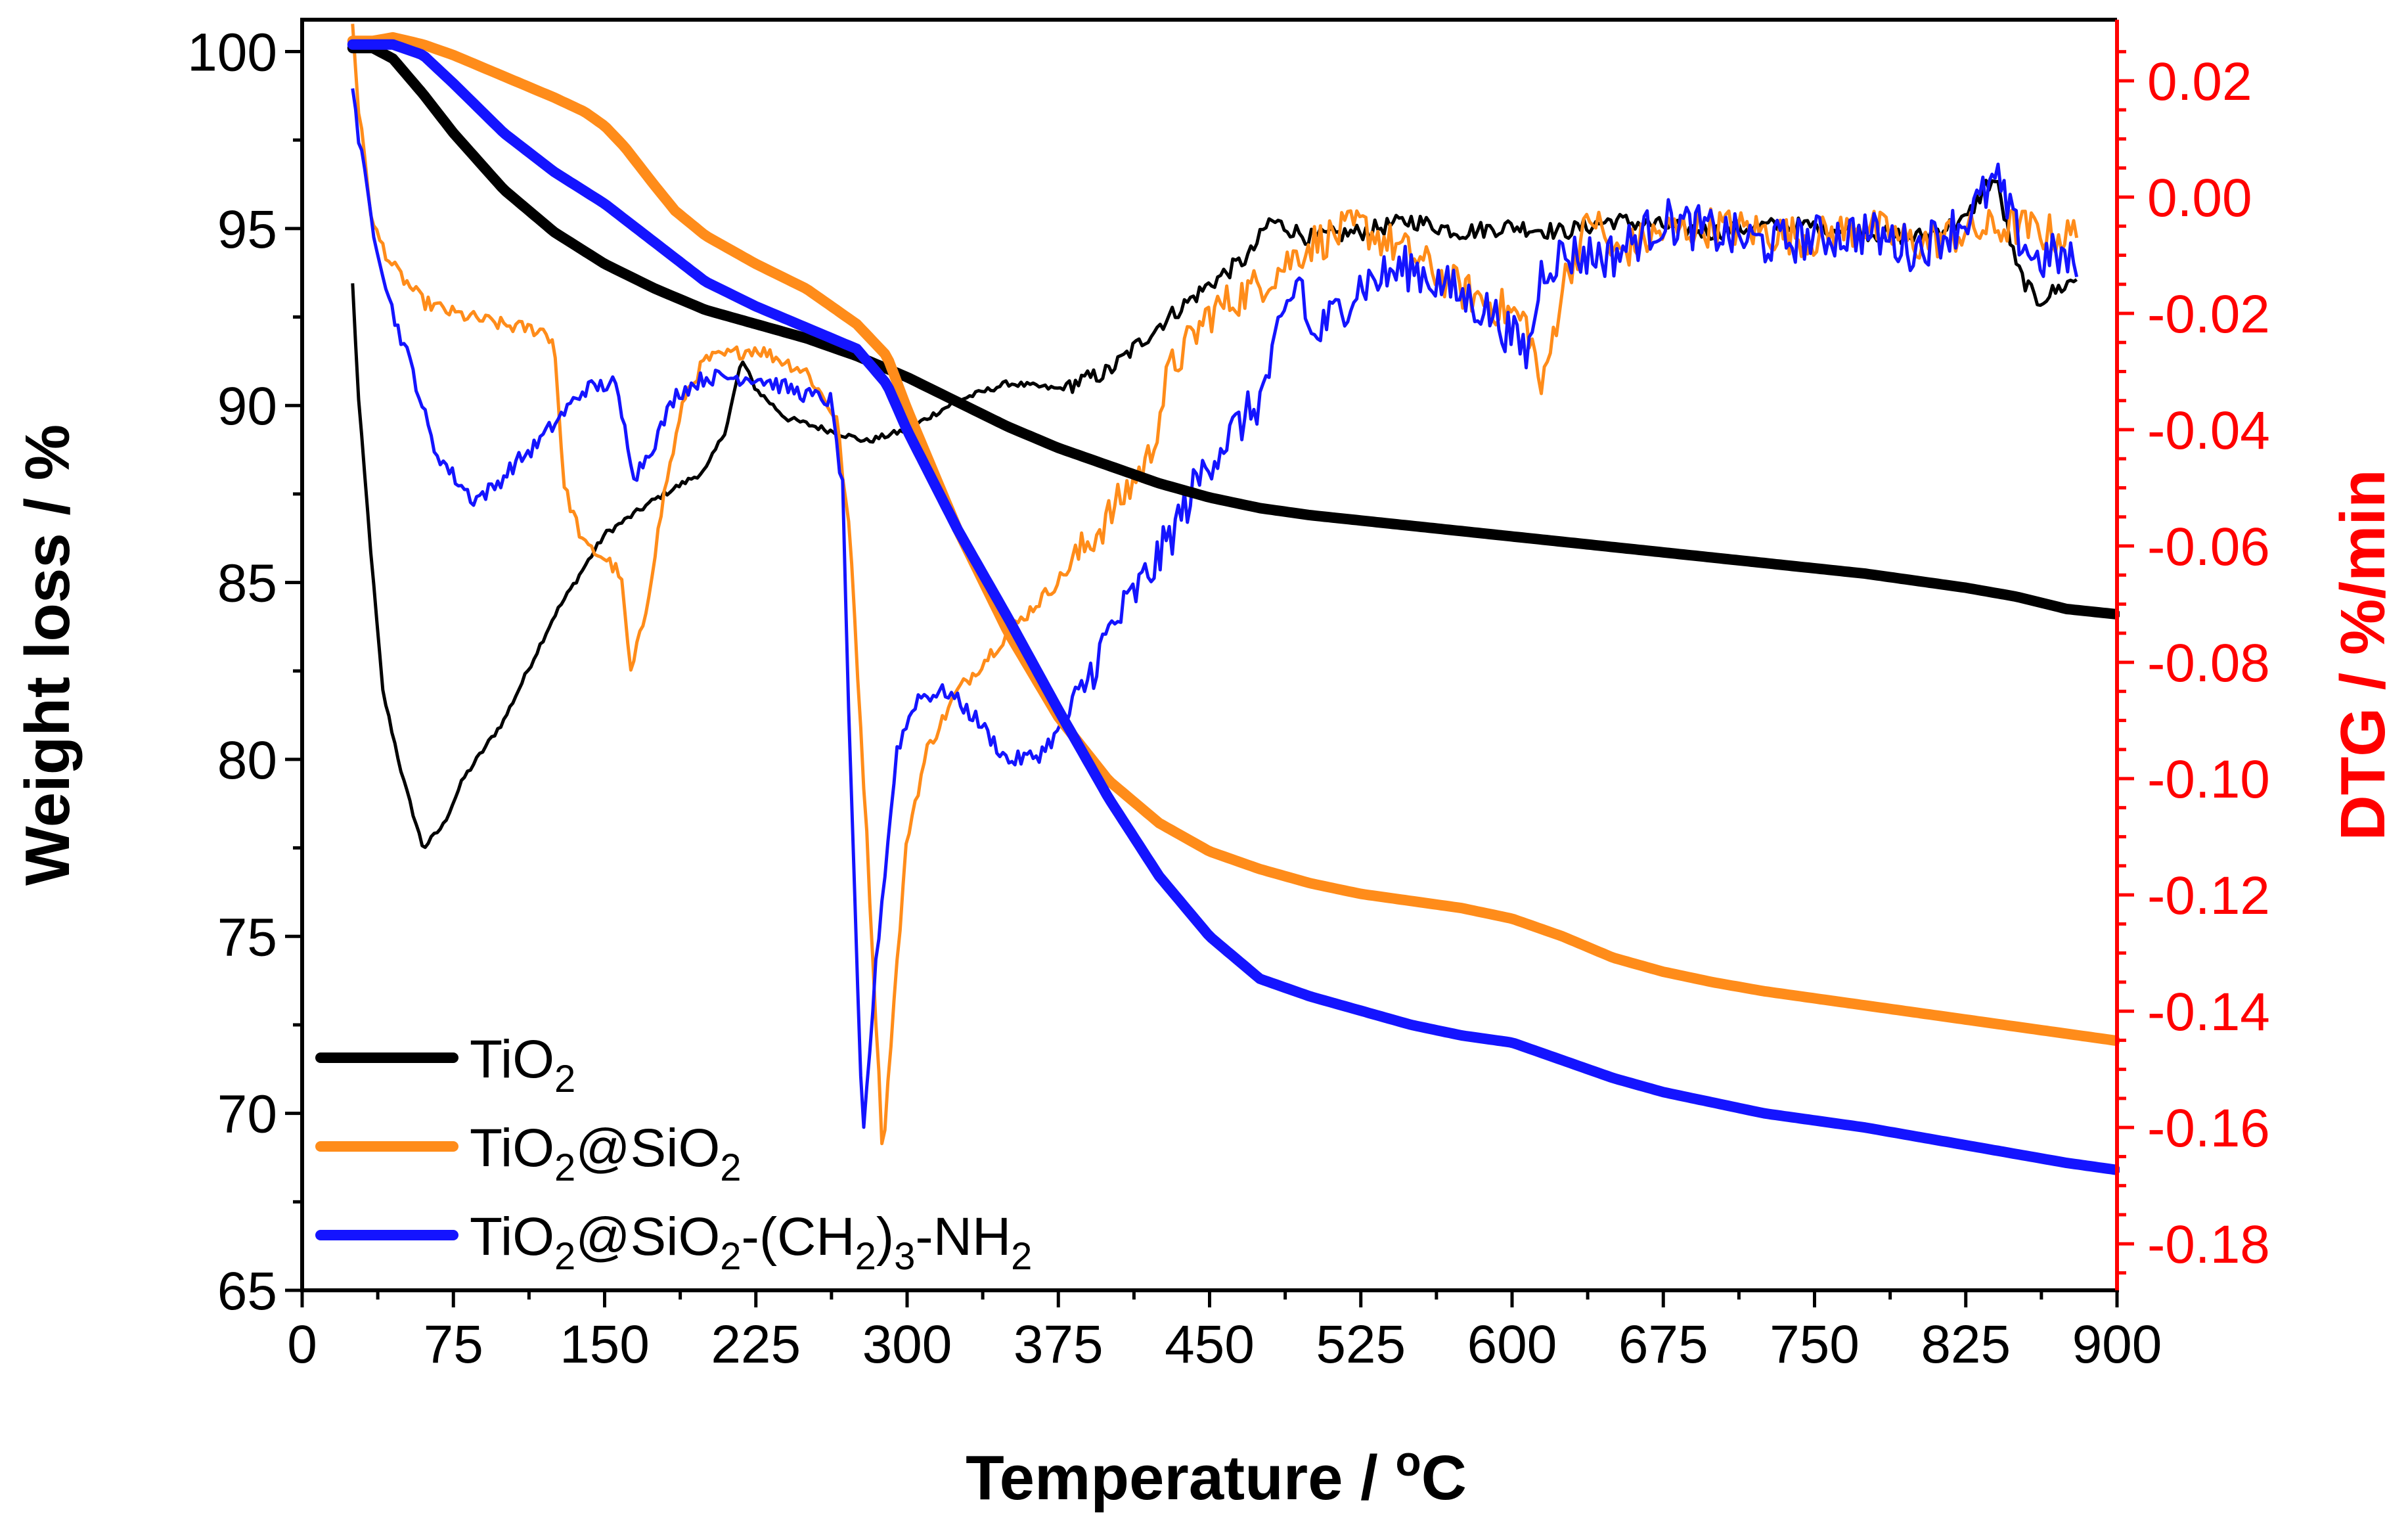  I want to click on y-tick-label: 70, so click(247, 1114).